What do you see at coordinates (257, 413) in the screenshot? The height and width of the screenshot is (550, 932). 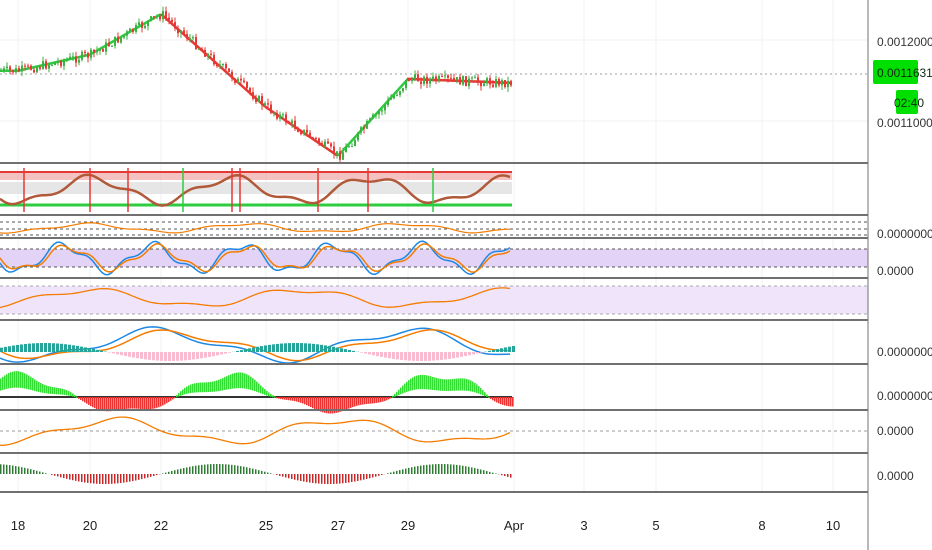 I see `histograms` at bounding box center [257, 413].